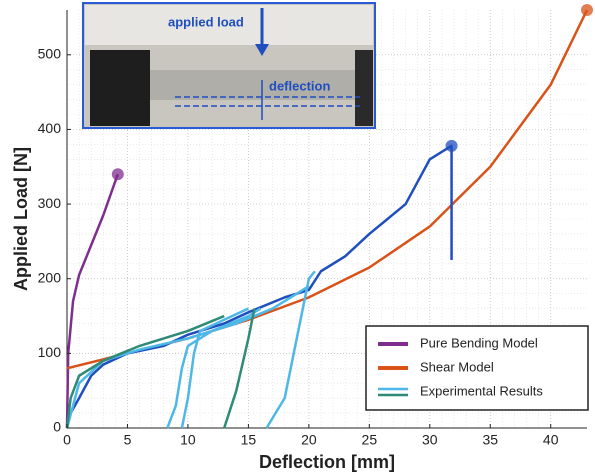 The width and height of the screenshot is (595, 473). What do you see at coordinates (50, 53) in the screenshot?
I see `y-tick-label: 500` at bounding box center [50, 53].